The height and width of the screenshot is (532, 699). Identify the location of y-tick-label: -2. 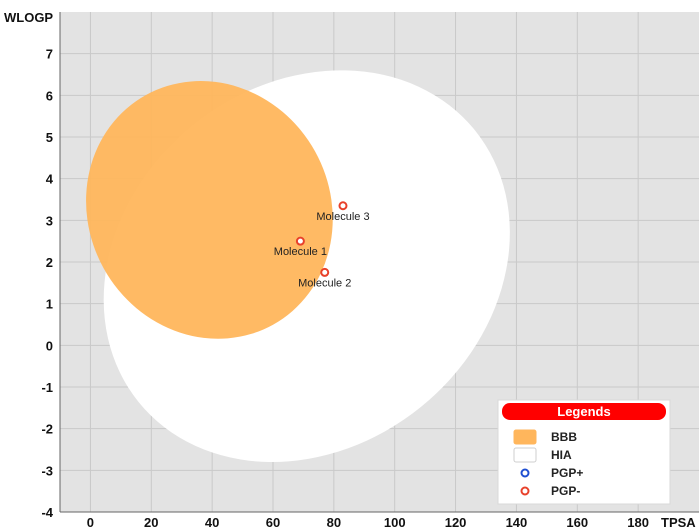
(47, 429).